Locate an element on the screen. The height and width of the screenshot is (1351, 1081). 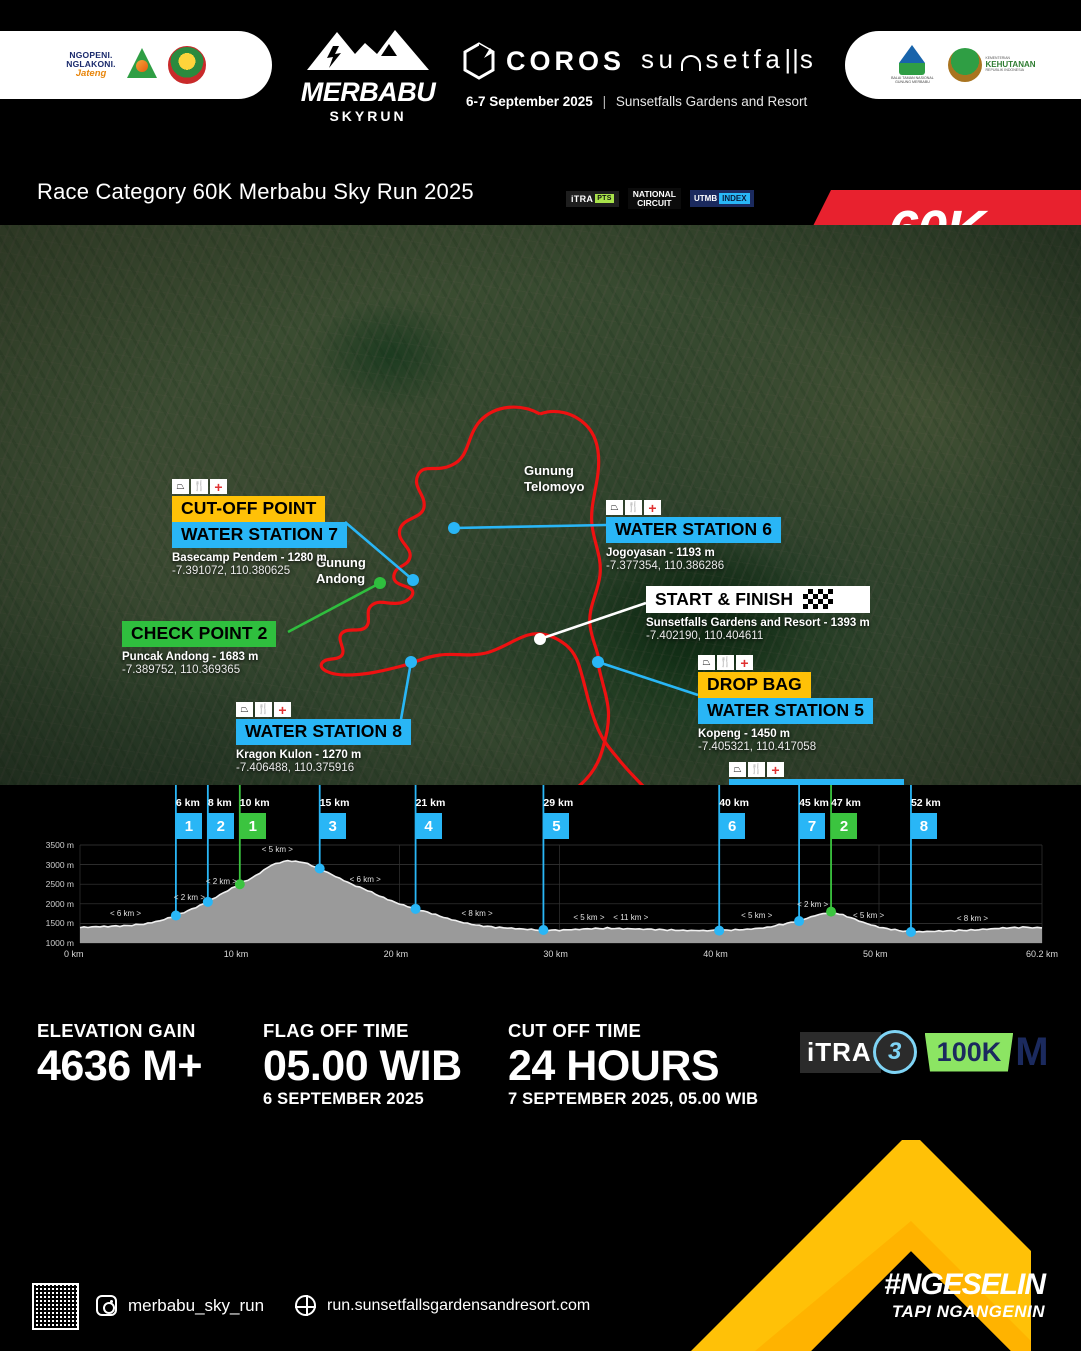
coros-wordmark: COROS is located at coordinates (566, 60).